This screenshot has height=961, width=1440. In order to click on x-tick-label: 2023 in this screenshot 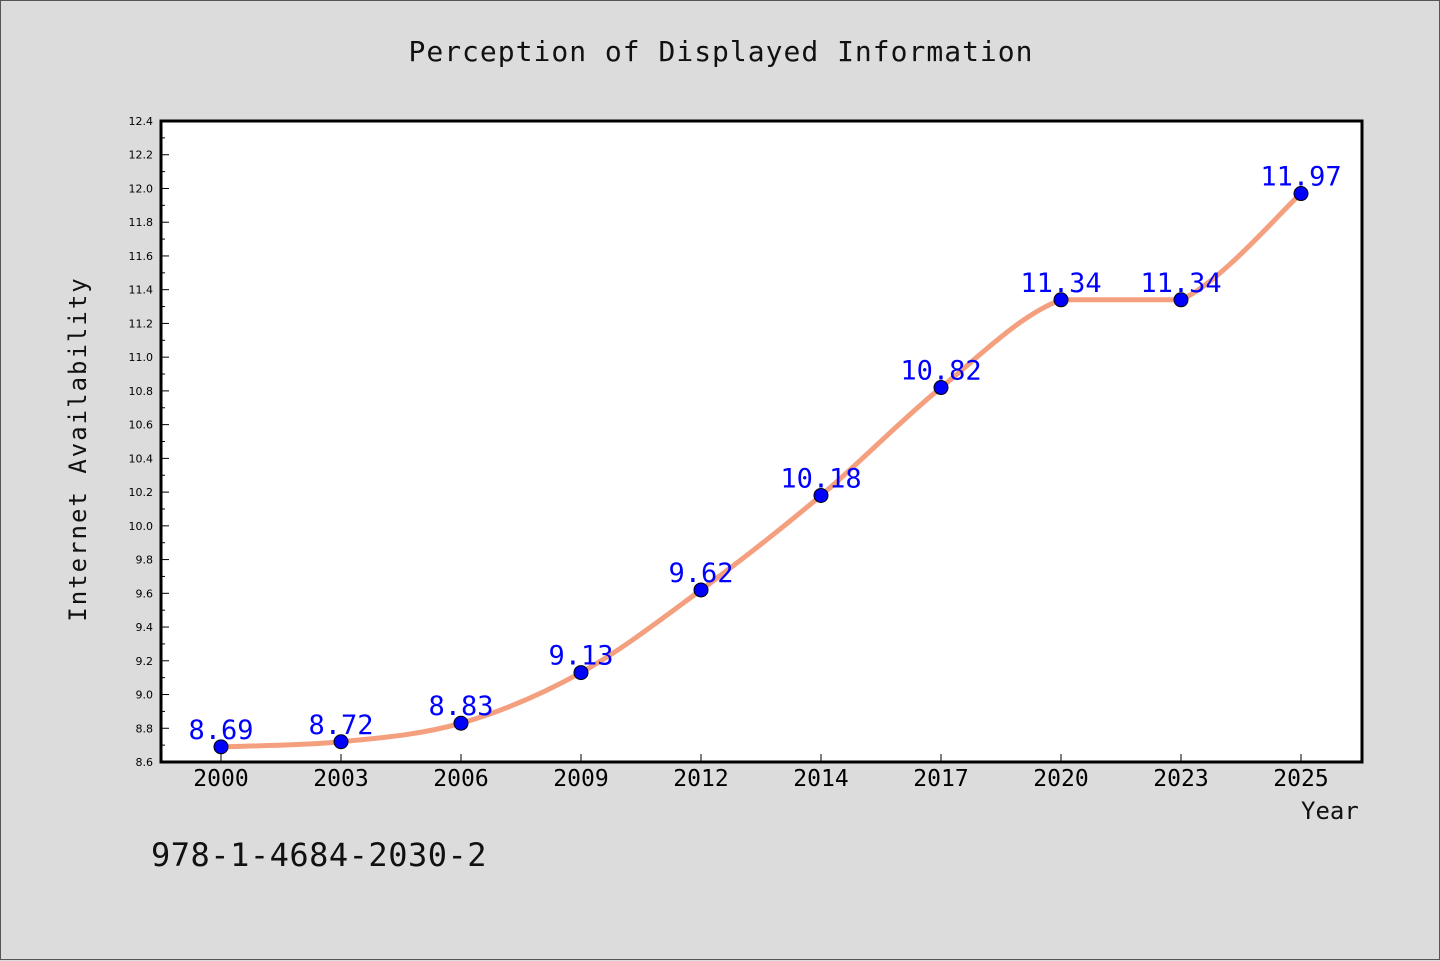, I will do `click(1180, 779)`.